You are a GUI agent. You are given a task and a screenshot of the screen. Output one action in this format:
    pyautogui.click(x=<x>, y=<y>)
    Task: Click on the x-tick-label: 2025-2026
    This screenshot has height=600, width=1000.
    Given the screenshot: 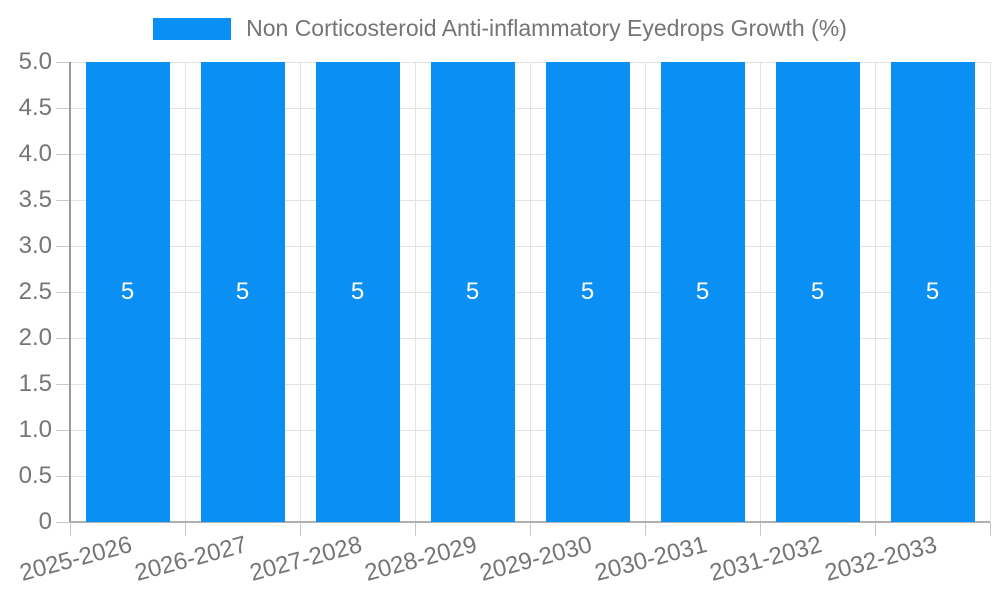 What is the action you would take?
    pyautogui.click(x=75, y=559)
    